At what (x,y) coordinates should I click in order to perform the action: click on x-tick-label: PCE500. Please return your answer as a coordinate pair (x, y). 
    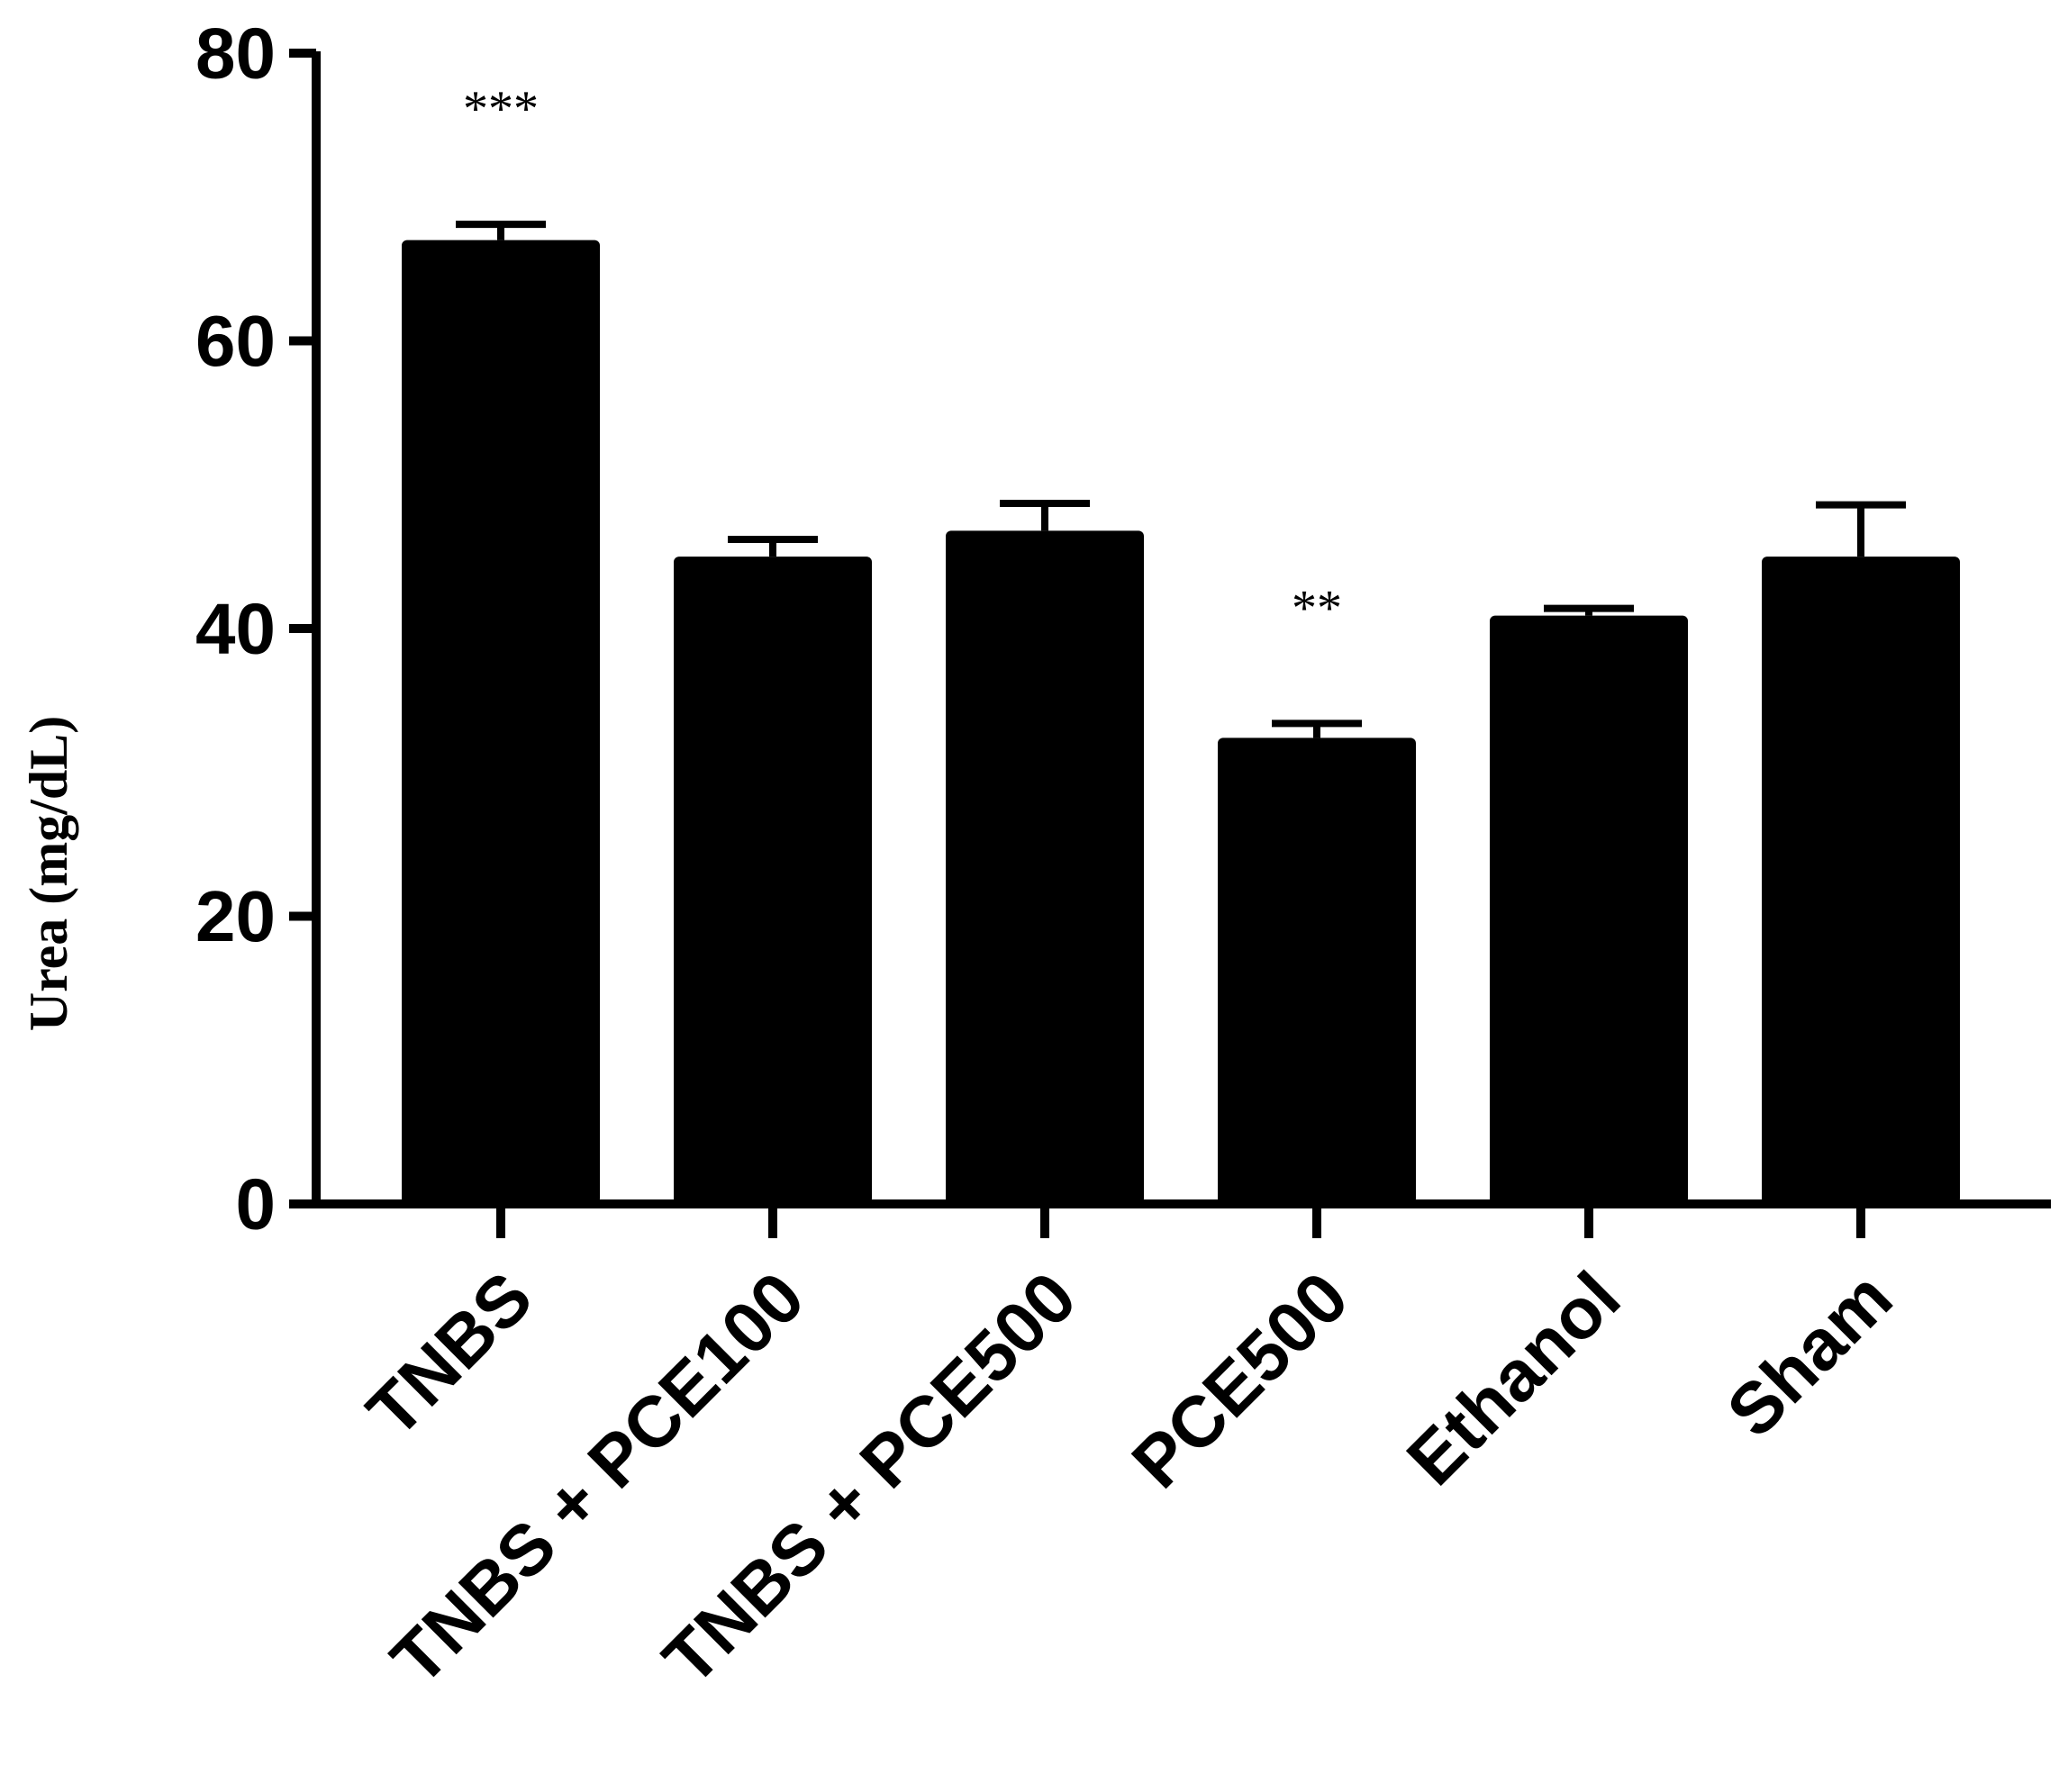
    Looking at the image, I should click on (1240, 1380).